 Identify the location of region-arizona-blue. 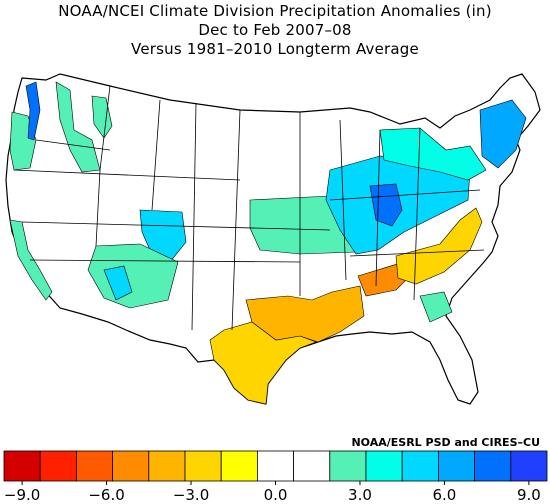
(118, 283).